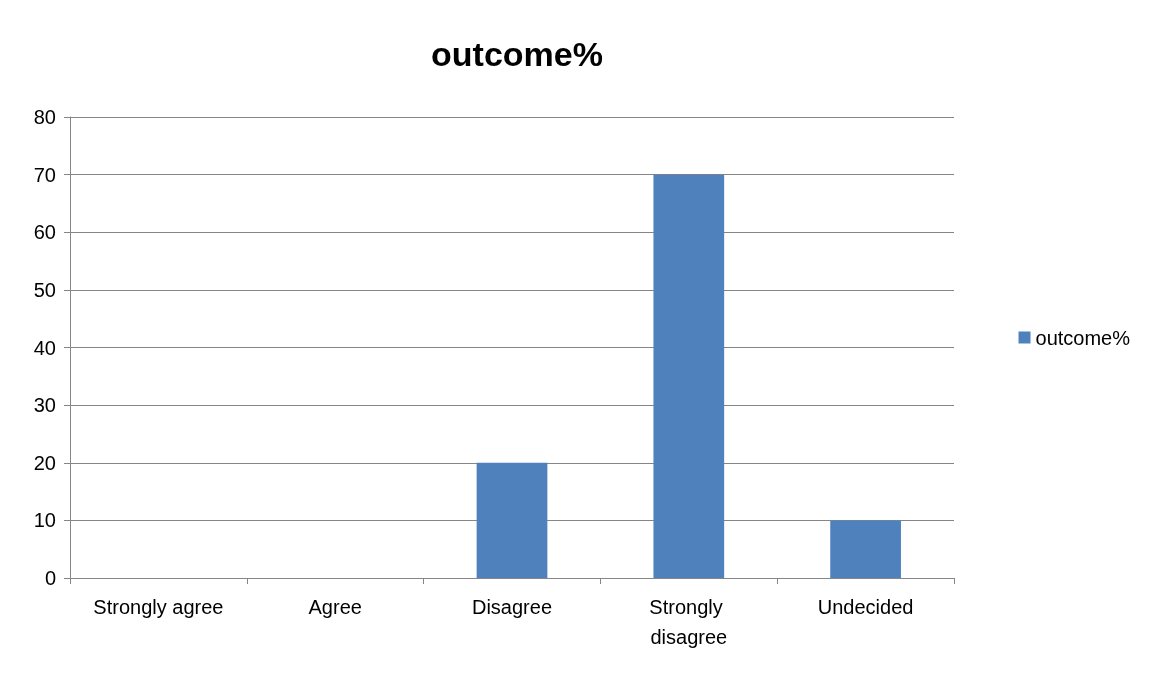  I want to click on x-tick-label: Disagree, so click(512, 607).